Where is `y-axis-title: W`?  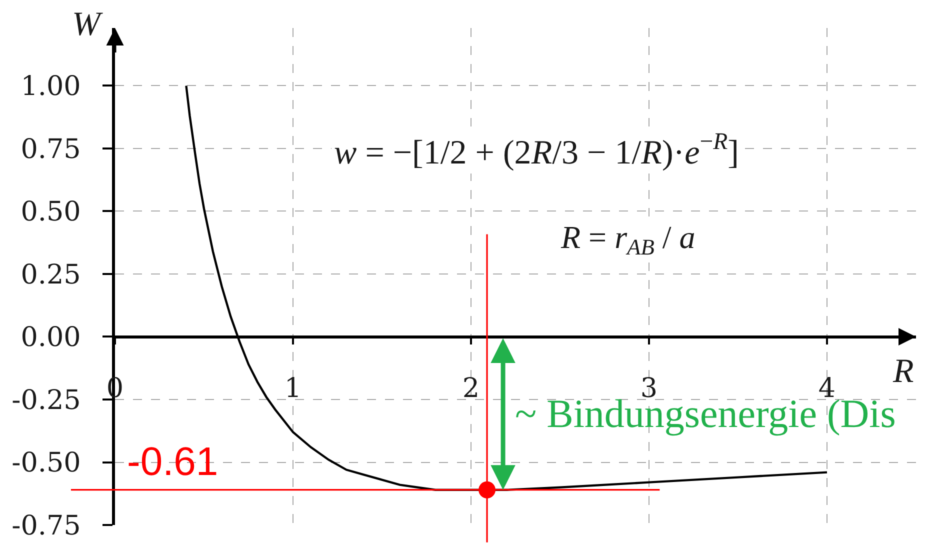
y-axis-title: W is located at coordinates (87, 24).